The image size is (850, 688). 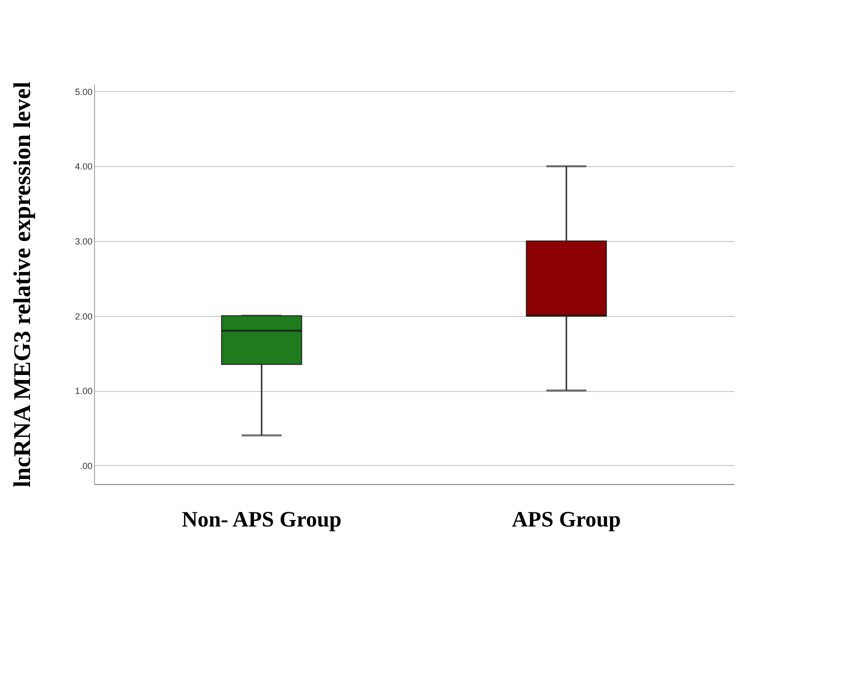 I want to click on y-axis-title: lncRNA MEG3 relative expression level, so click(x=23, y=284).